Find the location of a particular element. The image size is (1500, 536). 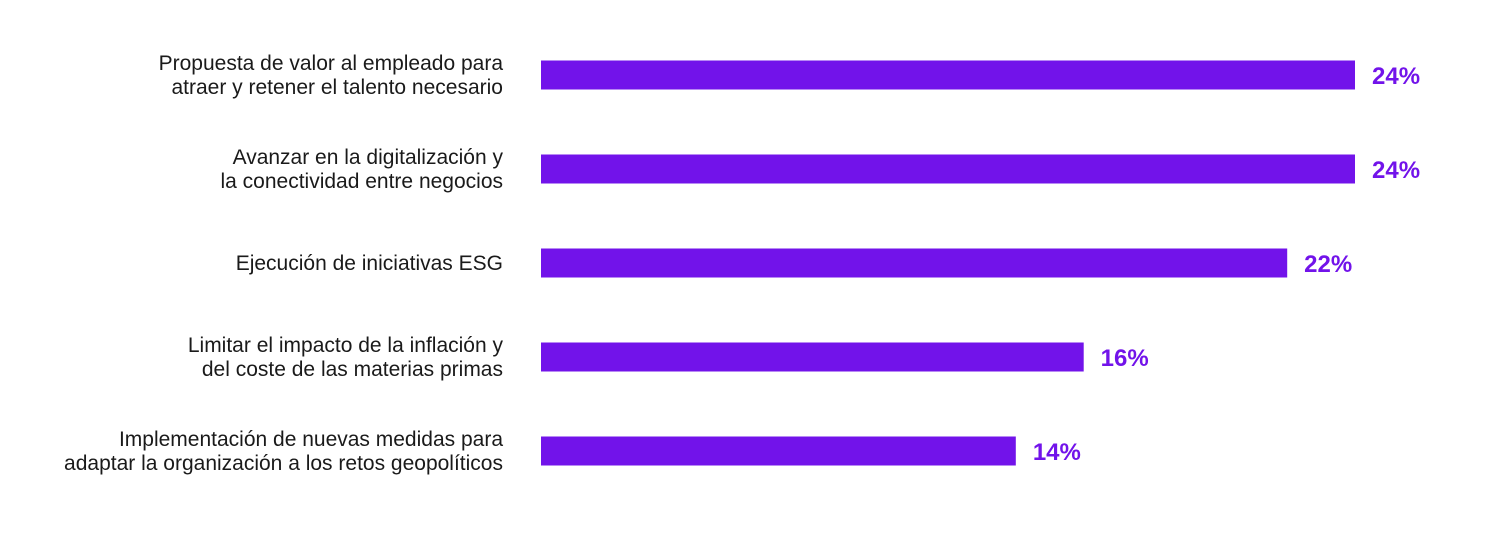

value-label-2: 24% is located at coordinates (1396, 170).